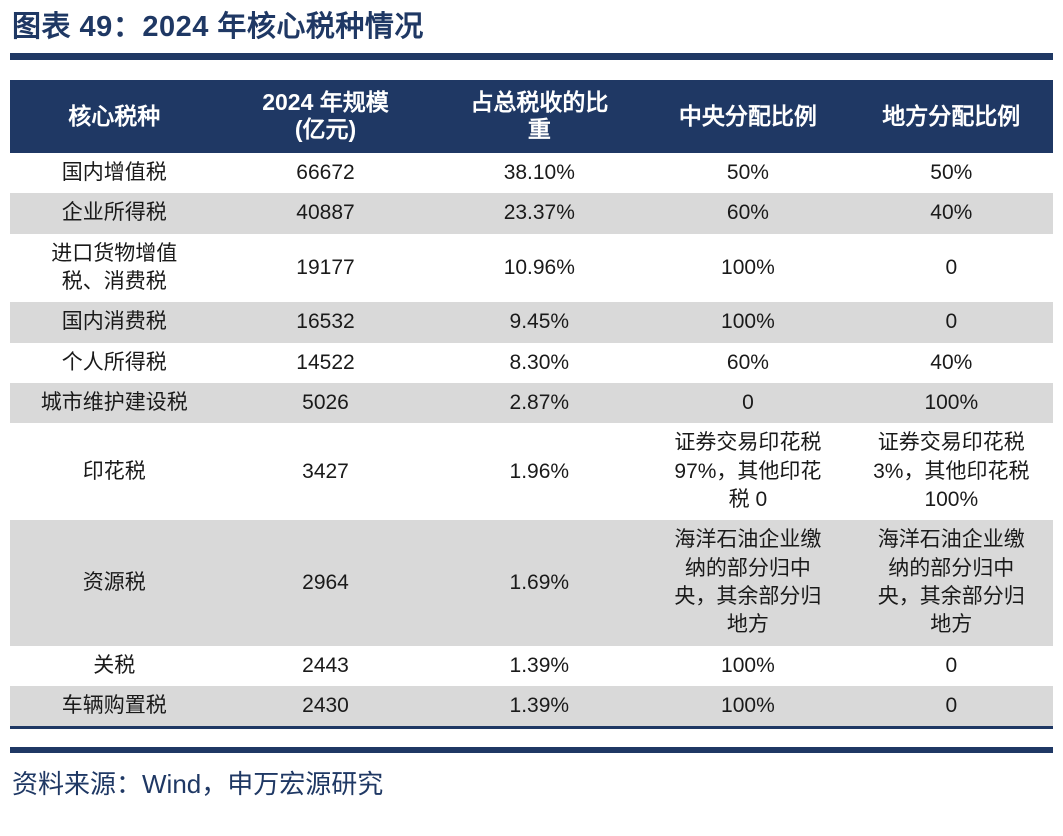  I want to click on table-cell: 8.30%, so click(539, 362).